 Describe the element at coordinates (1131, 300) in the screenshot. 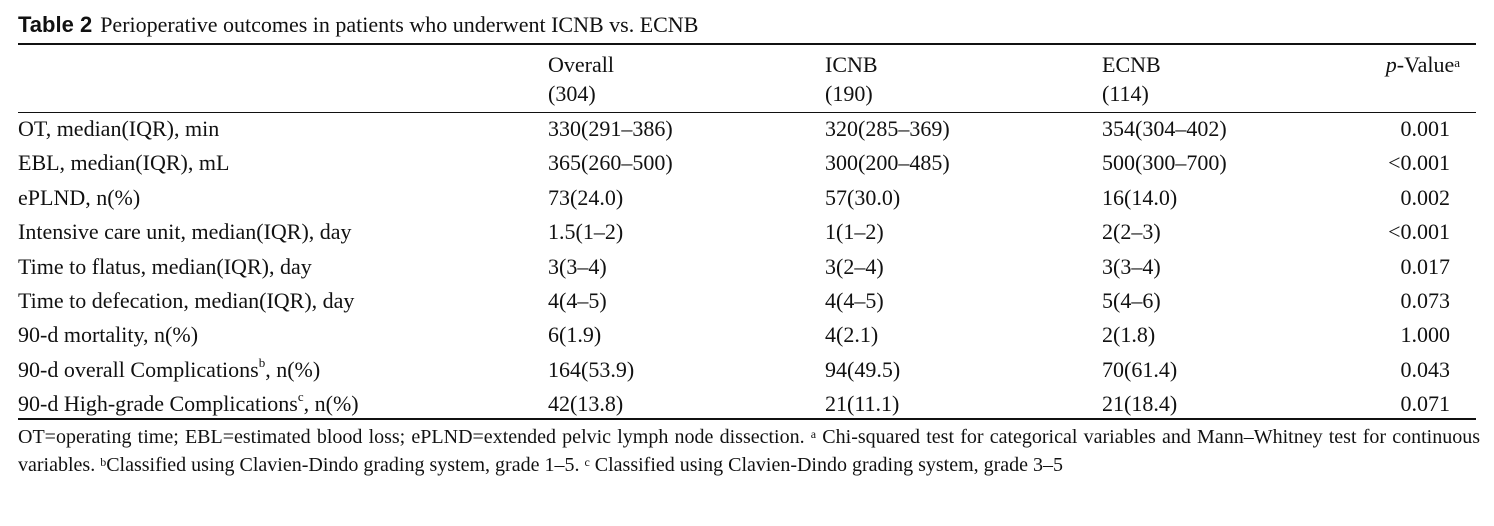

I see `cell-ecnb: 5(4–6)` at that location.